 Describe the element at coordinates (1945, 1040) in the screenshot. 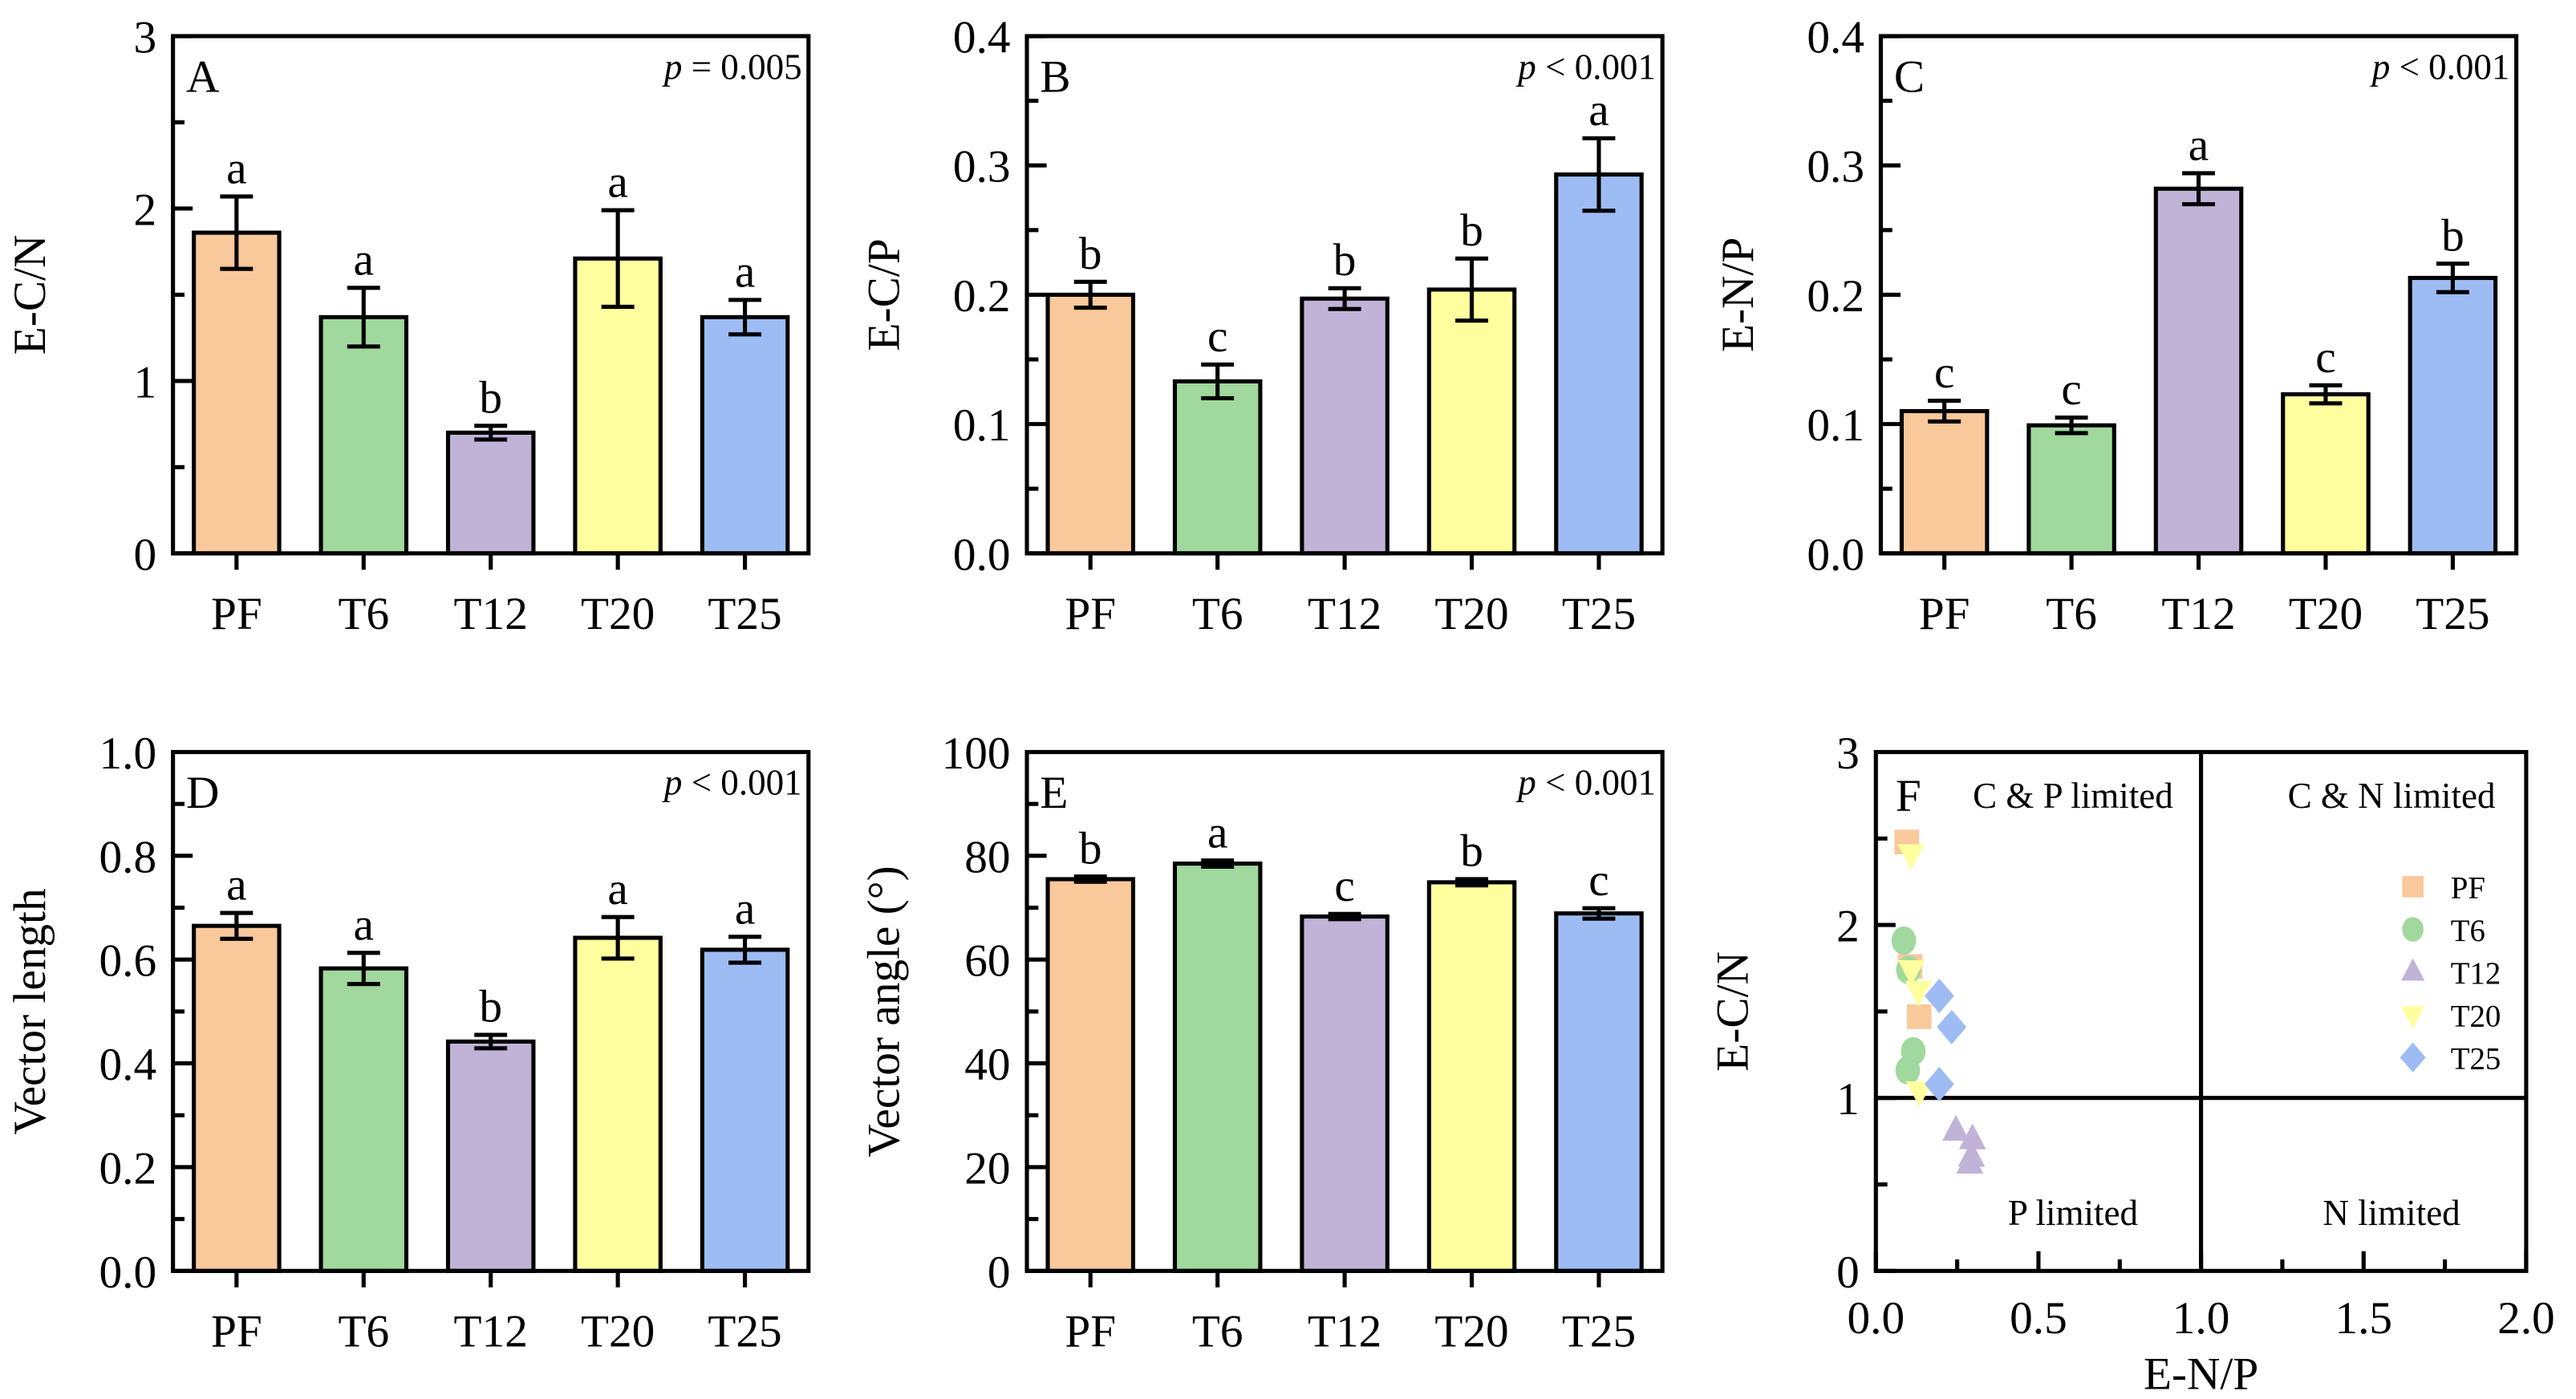

I see `series-t25` at that location.